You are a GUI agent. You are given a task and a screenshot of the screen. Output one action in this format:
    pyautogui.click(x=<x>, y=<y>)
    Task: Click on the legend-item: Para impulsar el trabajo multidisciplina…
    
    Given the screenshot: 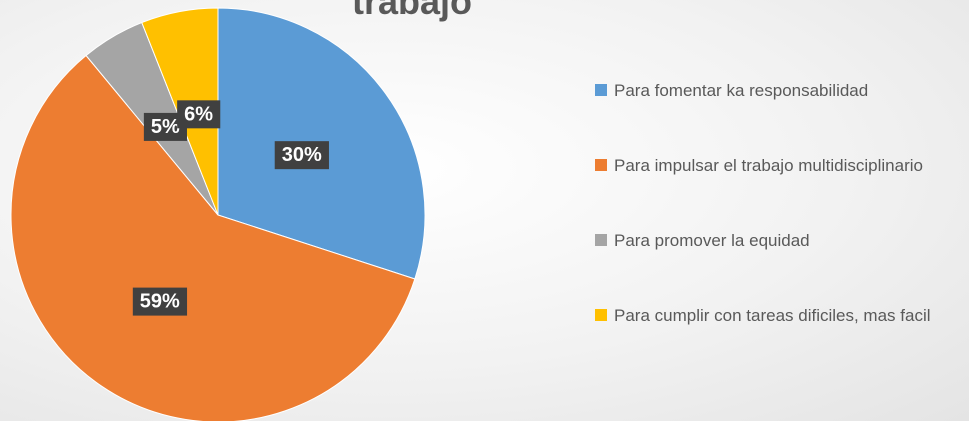 What is the action you would take?
    pyautogui.click(x=780, y=190)
    